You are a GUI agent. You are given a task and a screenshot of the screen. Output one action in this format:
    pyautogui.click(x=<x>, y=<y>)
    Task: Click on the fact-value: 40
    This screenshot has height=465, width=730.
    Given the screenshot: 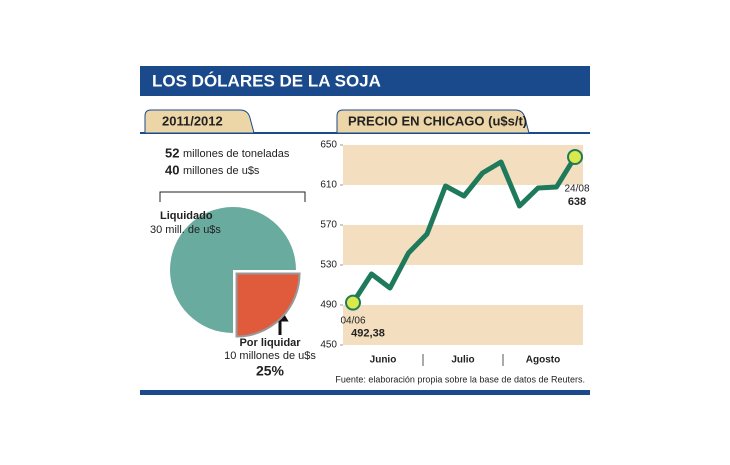 What is the action you would take?
    pyautogui.click(x=172, y=169)
    